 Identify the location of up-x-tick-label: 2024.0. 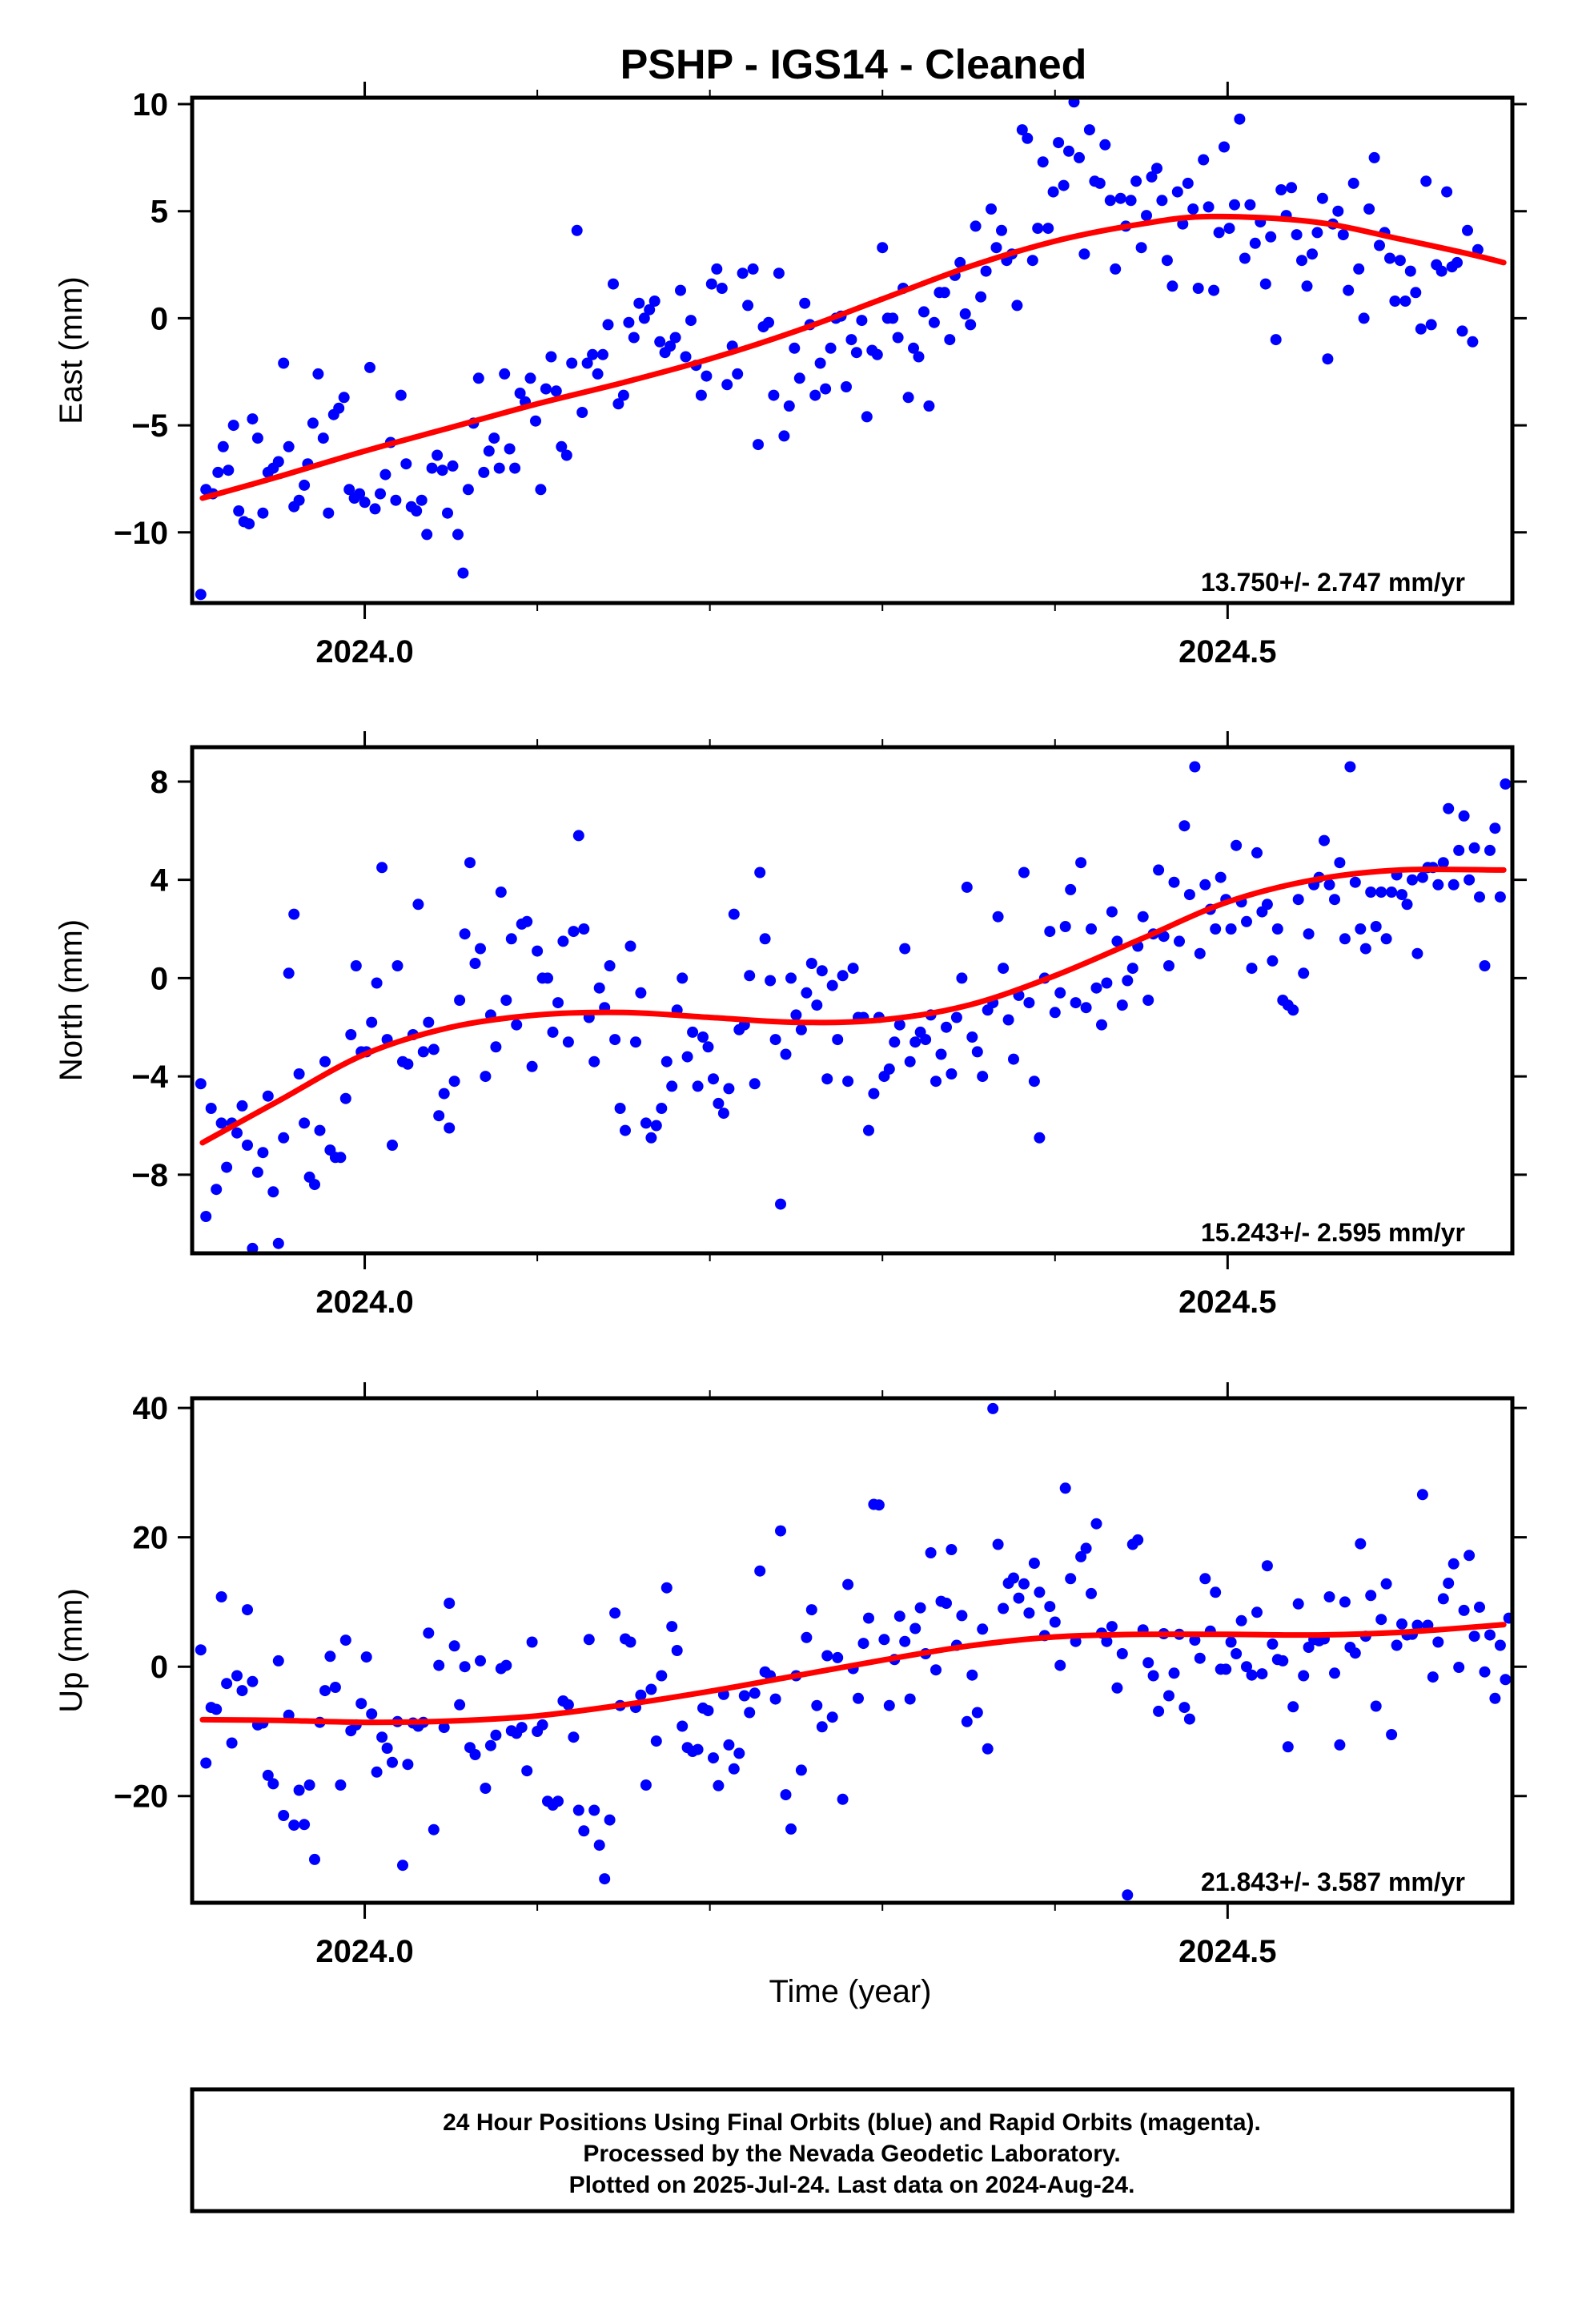
(364, 1951).